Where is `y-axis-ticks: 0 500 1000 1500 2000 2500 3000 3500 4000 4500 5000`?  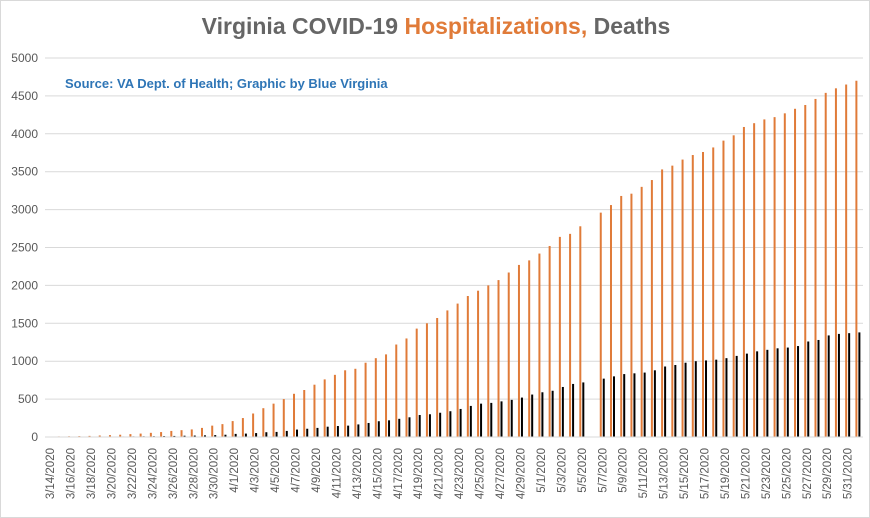 y-axis-ticks: 0 500 1000 1500 2000 2500 3000 3500 4000 4500 5000 is located at coordinates (24, 247).